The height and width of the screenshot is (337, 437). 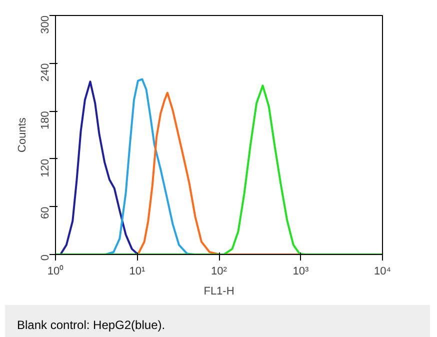 I want to click on x-tick-label: 10⁴, so click(x=383, y=272).